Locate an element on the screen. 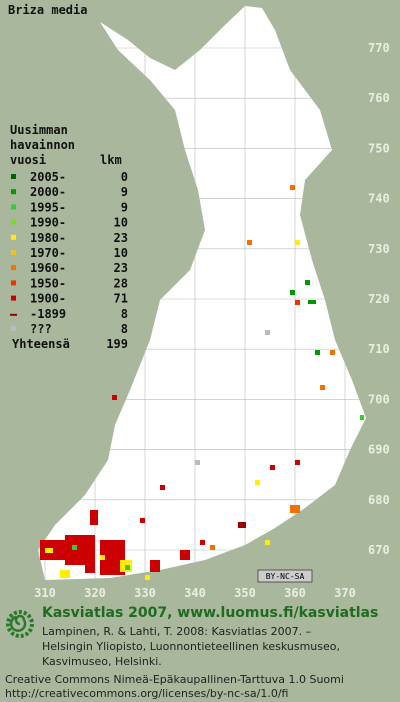 The image size is (400, 702). legend-count: 71 is located at coordinates (121, 299).